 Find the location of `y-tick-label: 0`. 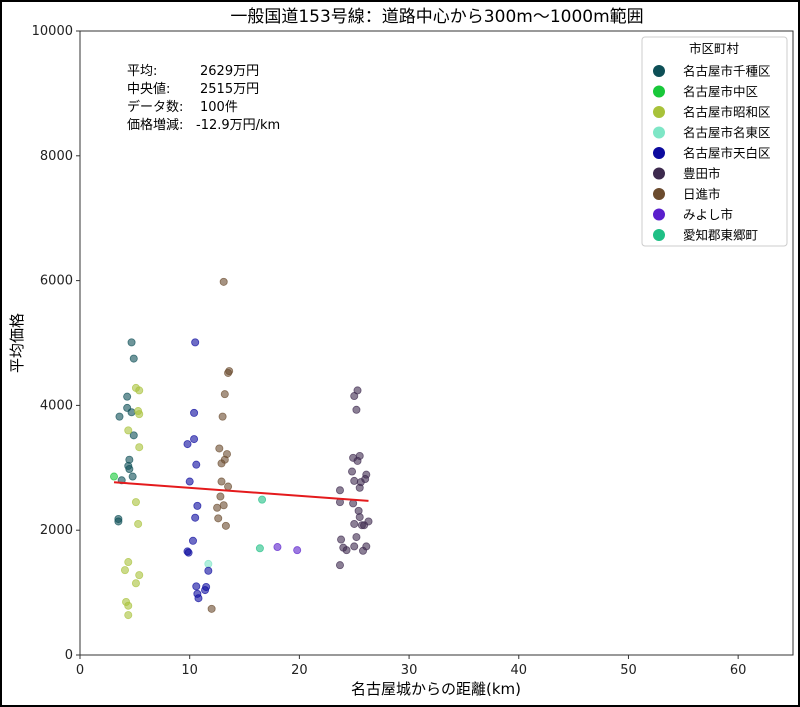

y-tick-label: 0 is located at coordinates (69, 655).